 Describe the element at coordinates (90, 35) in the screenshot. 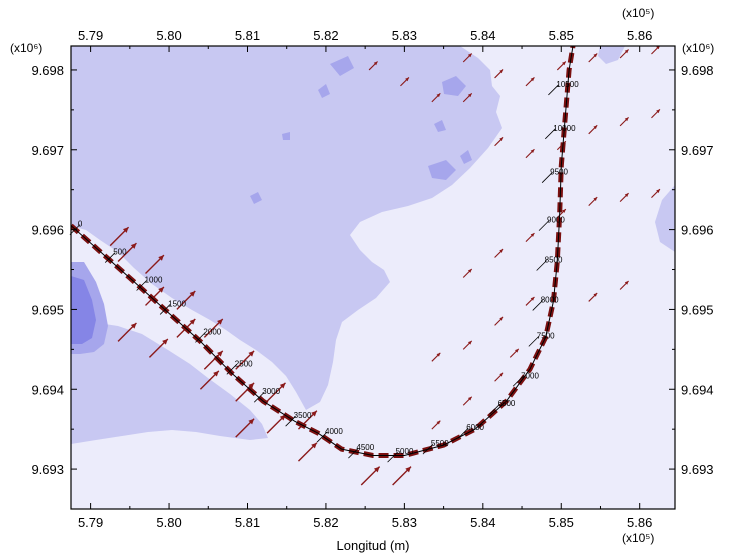

I see `x-tick-label-top: 5.79` at that location.